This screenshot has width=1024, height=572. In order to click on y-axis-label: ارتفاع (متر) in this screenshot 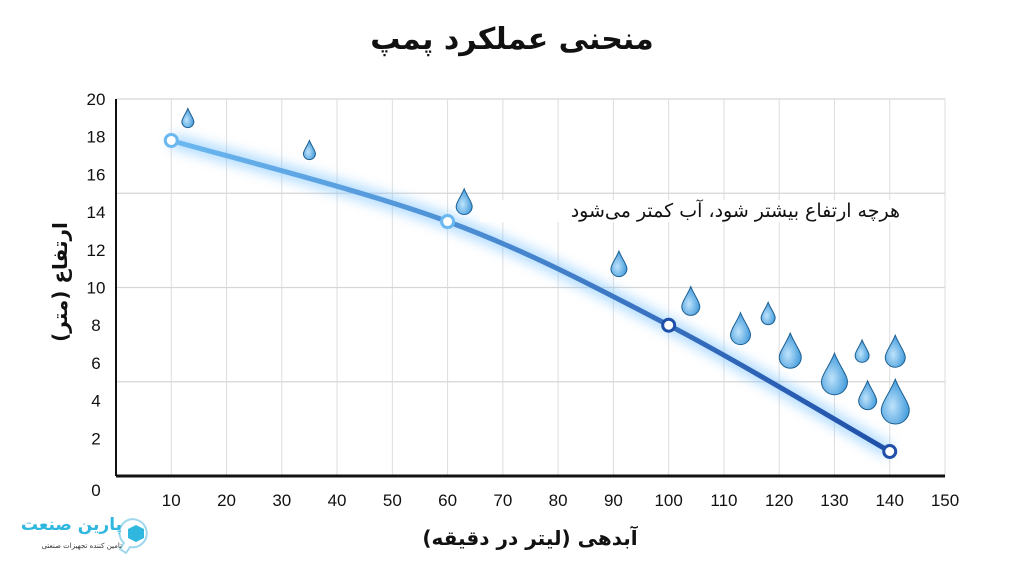, I will do `click(60, 282)`.